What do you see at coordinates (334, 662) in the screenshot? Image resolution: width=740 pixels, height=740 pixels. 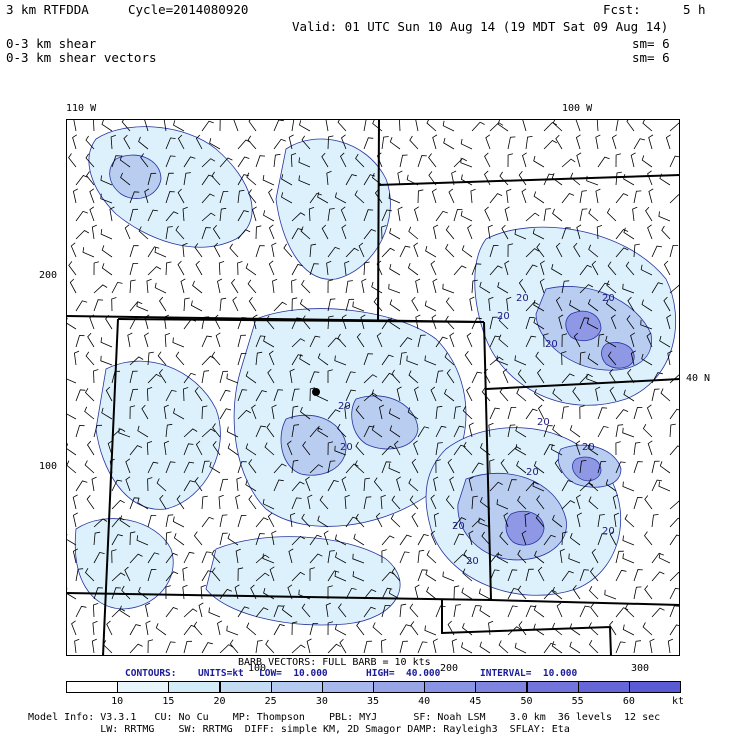 I see `barb-vectors-note: BARB VECTORS: FULL BARB = 10 kts` at bounding box center [334, 662].